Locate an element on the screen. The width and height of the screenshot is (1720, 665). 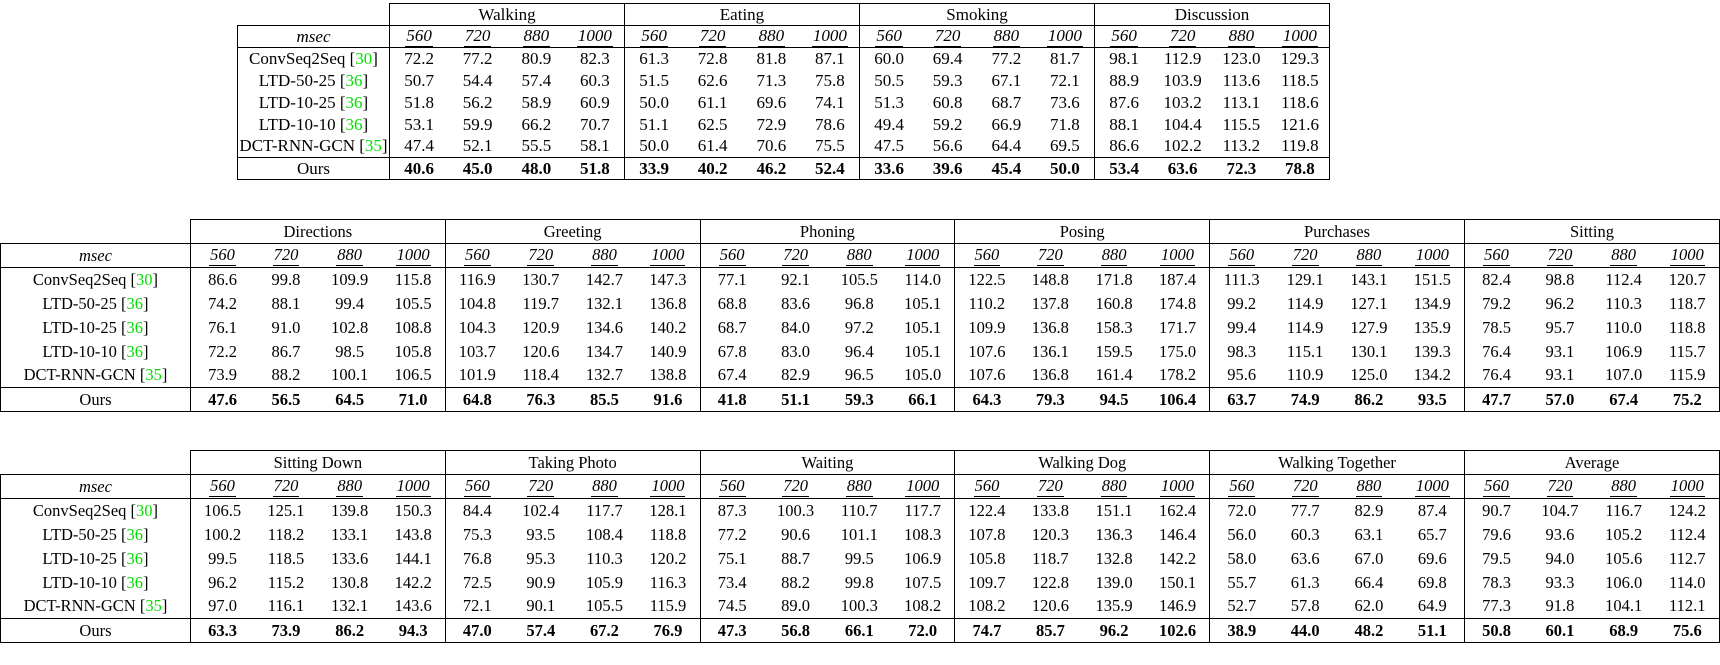
value-cell: 151.1 is located at coordinates (1114, 510).